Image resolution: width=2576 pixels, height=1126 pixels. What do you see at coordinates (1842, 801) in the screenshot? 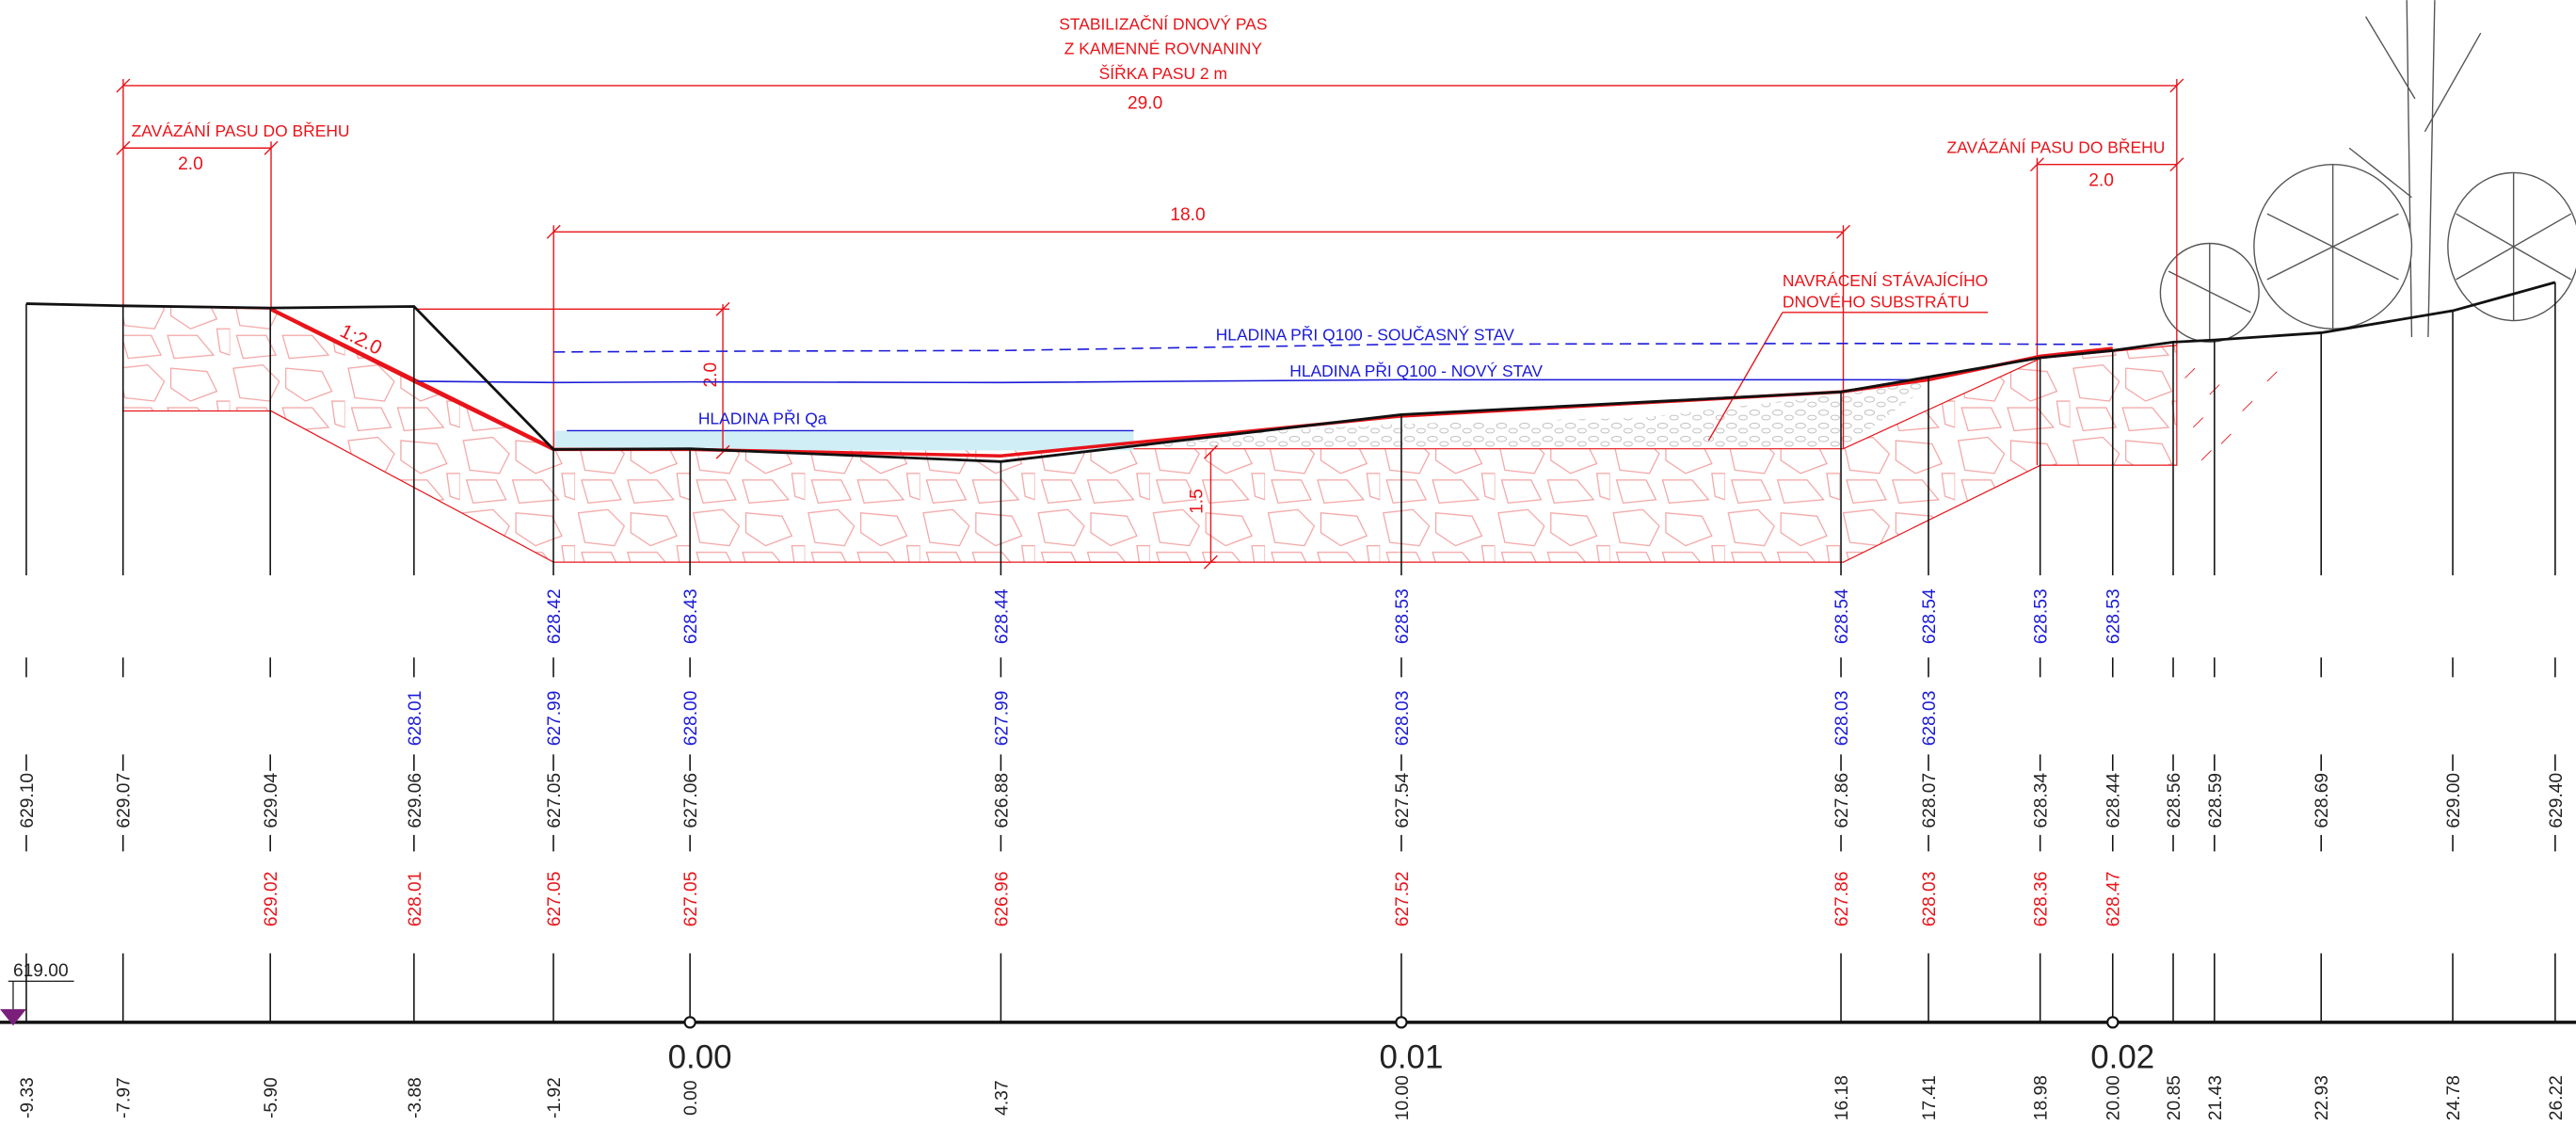
I see `elevation-terrain: 627.86` at bounding box center [1842, 801].